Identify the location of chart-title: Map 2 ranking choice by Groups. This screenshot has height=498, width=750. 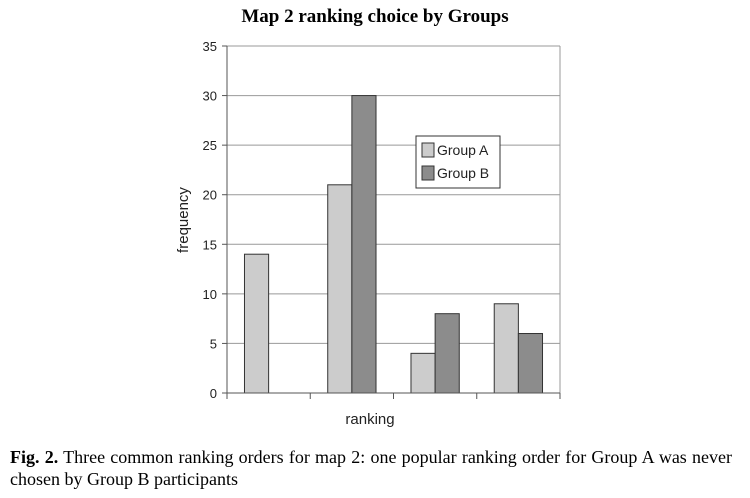
(375, 16).